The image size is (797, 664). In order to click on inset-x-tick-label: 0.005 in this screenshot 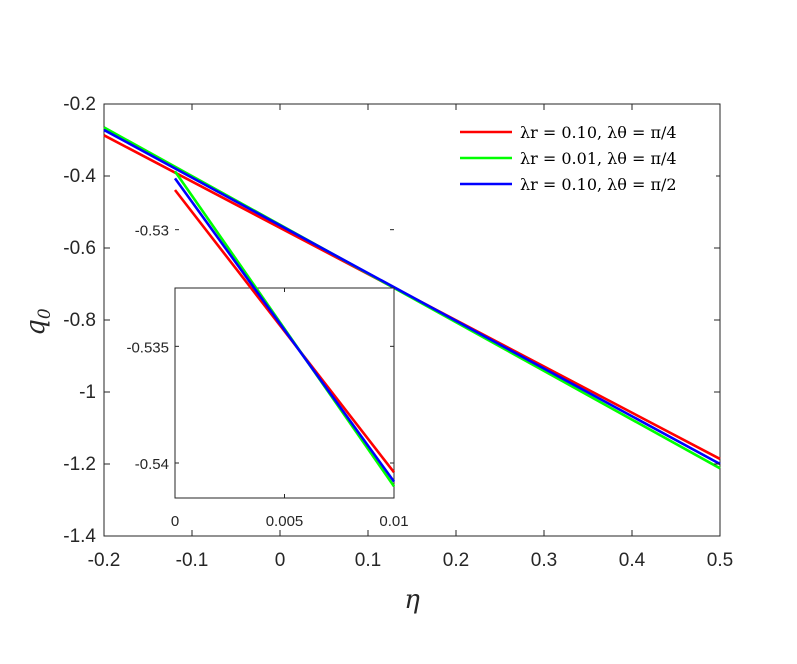, I will do `click(285, 521)`.